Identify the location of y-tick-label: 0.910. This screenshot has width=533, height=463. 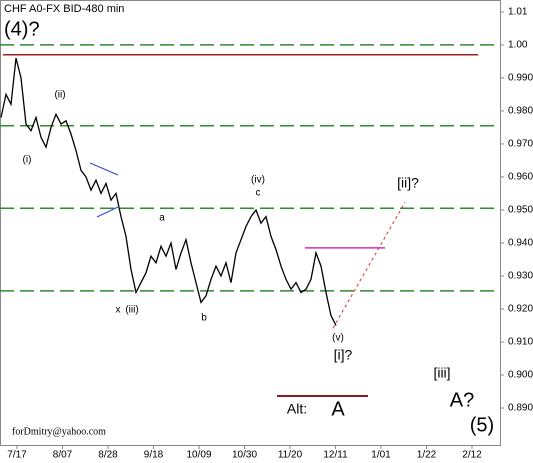
(520, 342).